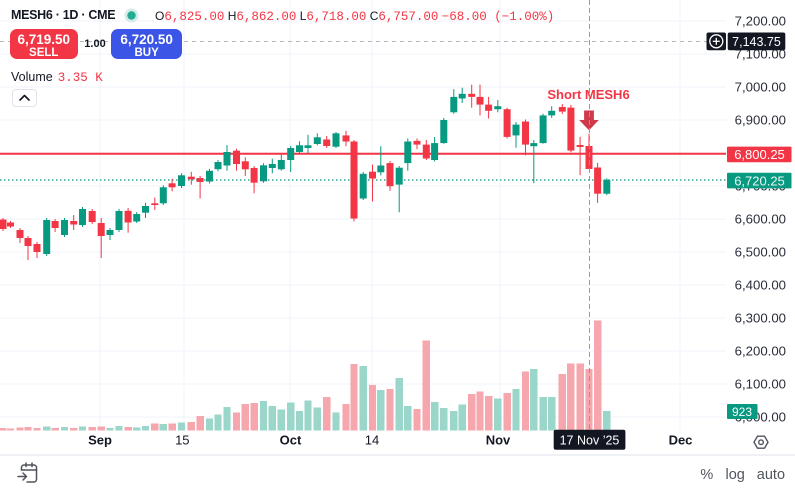 Image resolution: width=795 pixels, height=488 pixels. Describe the element at coordinates (760, 383) in the screenshot. I see `svg-text: 6,100.00` at that location.